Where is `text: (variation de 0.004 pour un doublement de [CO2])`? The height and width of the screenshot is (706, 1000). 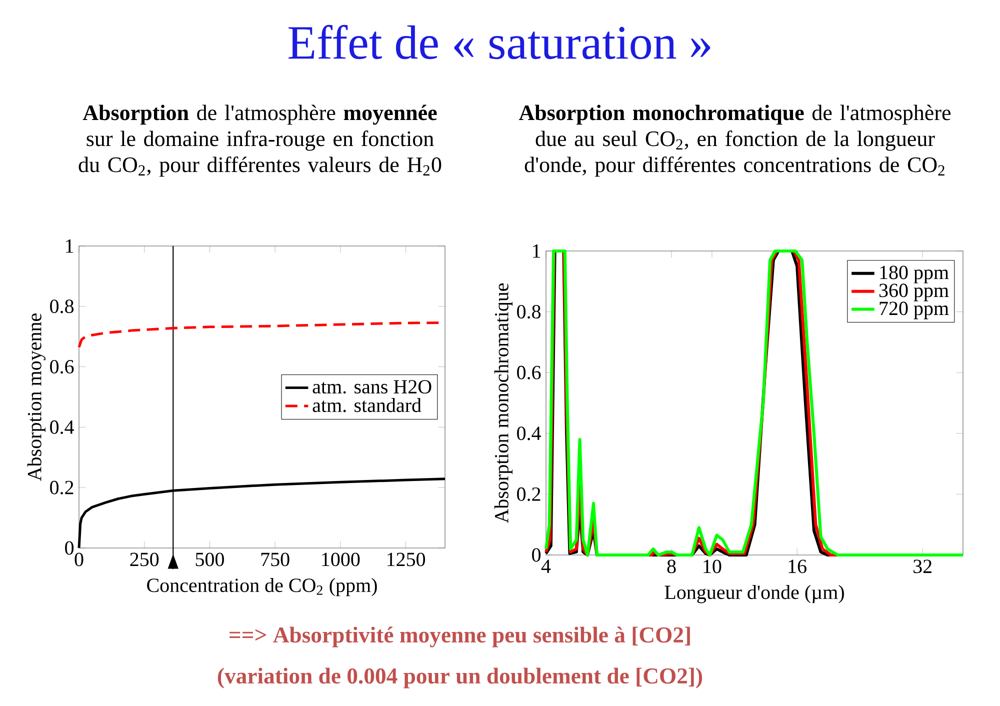 text: (variation de 0.004 pour un doublement de [CO2]) is located at coordinates (460, 678).